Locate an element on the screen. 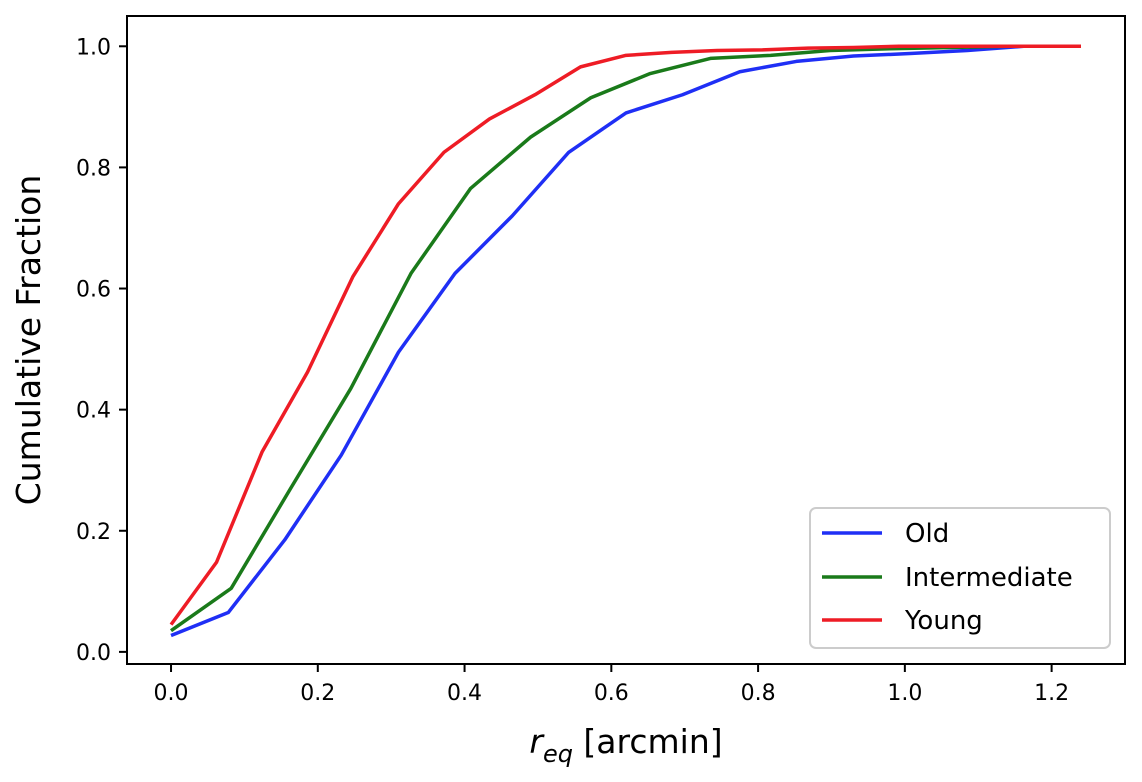 Image resolution: width=1142 pixels, height=782 pixels. x-axis-label-subscript: eq is located at coordinates (558, 754).